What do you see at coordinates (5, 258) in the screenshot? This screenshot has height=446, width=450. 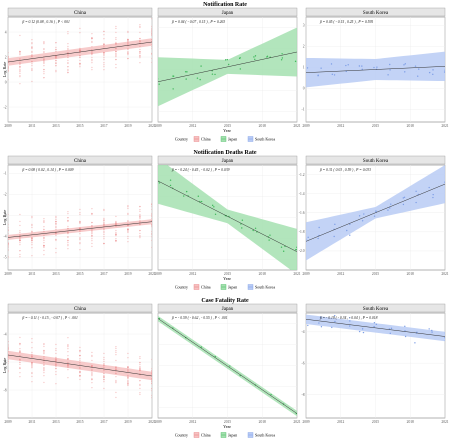 I see `y-tick-label: -5` at bounding box center [5, 258].